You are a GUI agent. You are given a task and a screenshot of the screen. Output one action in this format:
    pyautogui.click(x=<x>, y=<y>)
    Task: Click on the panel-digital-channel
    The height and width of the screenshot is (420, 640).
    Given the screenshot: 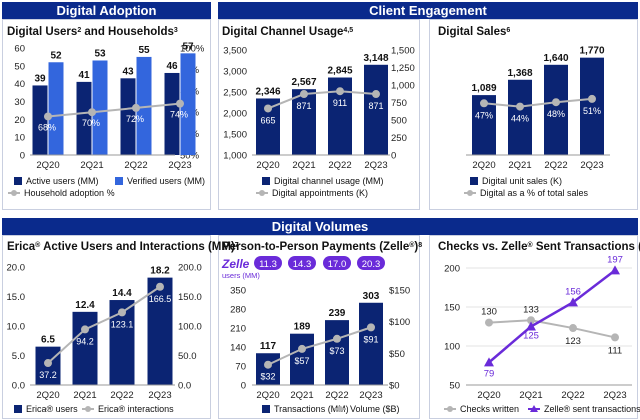 What is the action you would take?
    pyautogui.click(x=319, y=114)
    